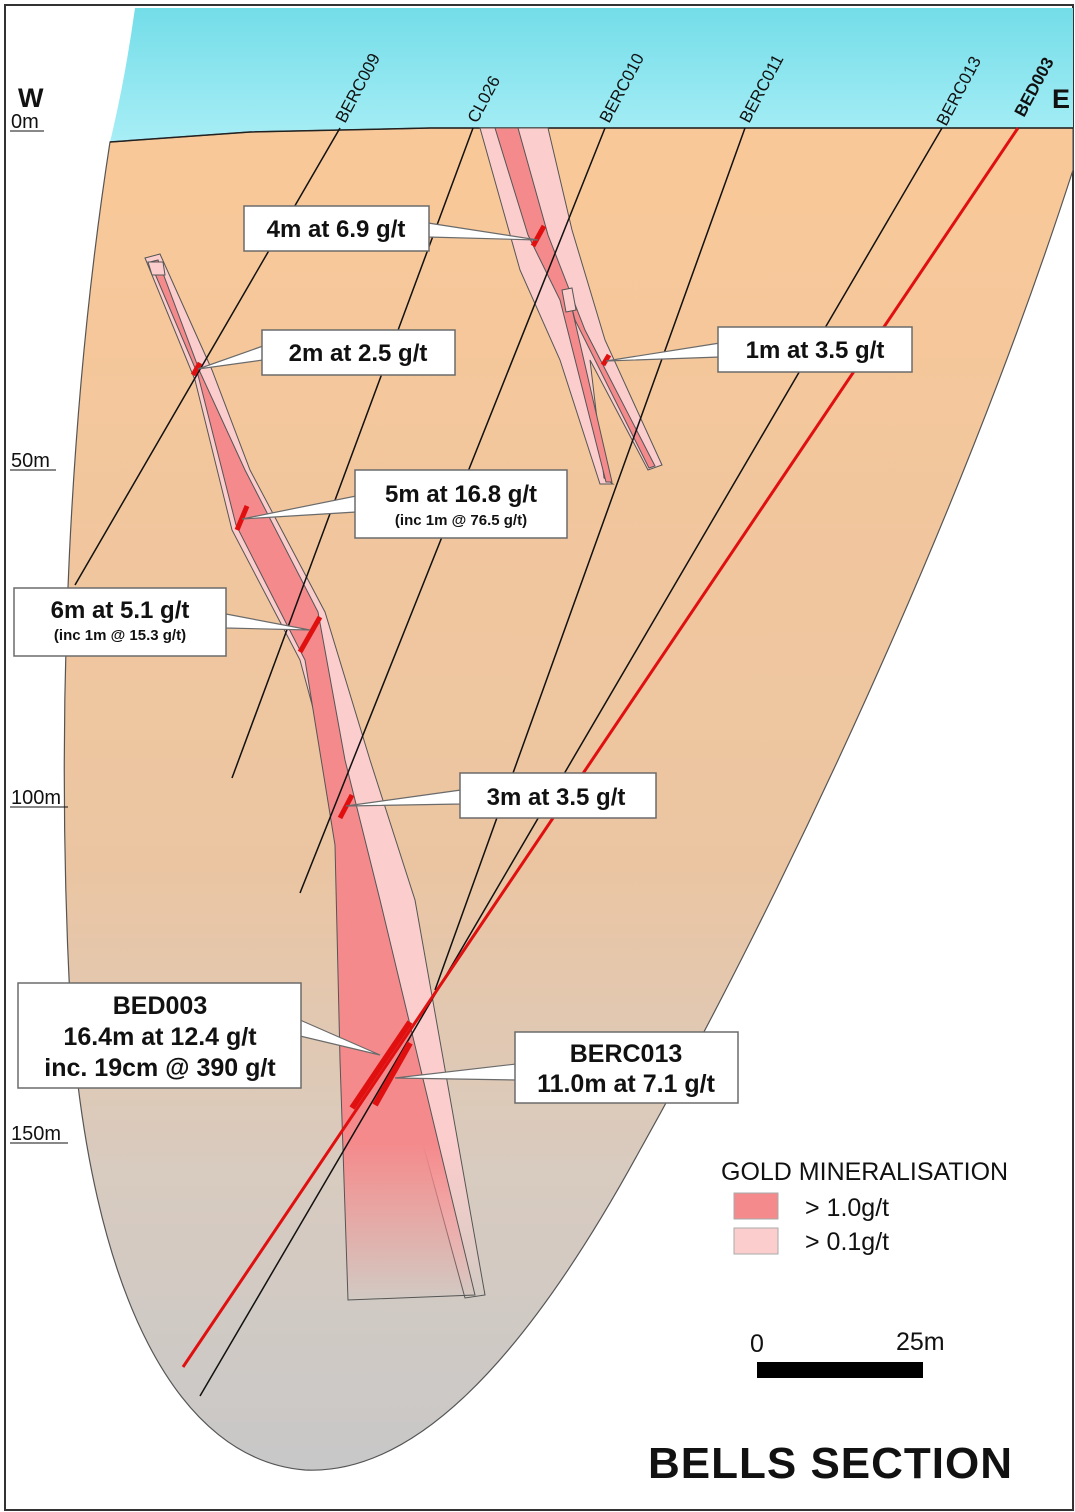  I want to click on intercept-mark-4m, so click(538, 236).